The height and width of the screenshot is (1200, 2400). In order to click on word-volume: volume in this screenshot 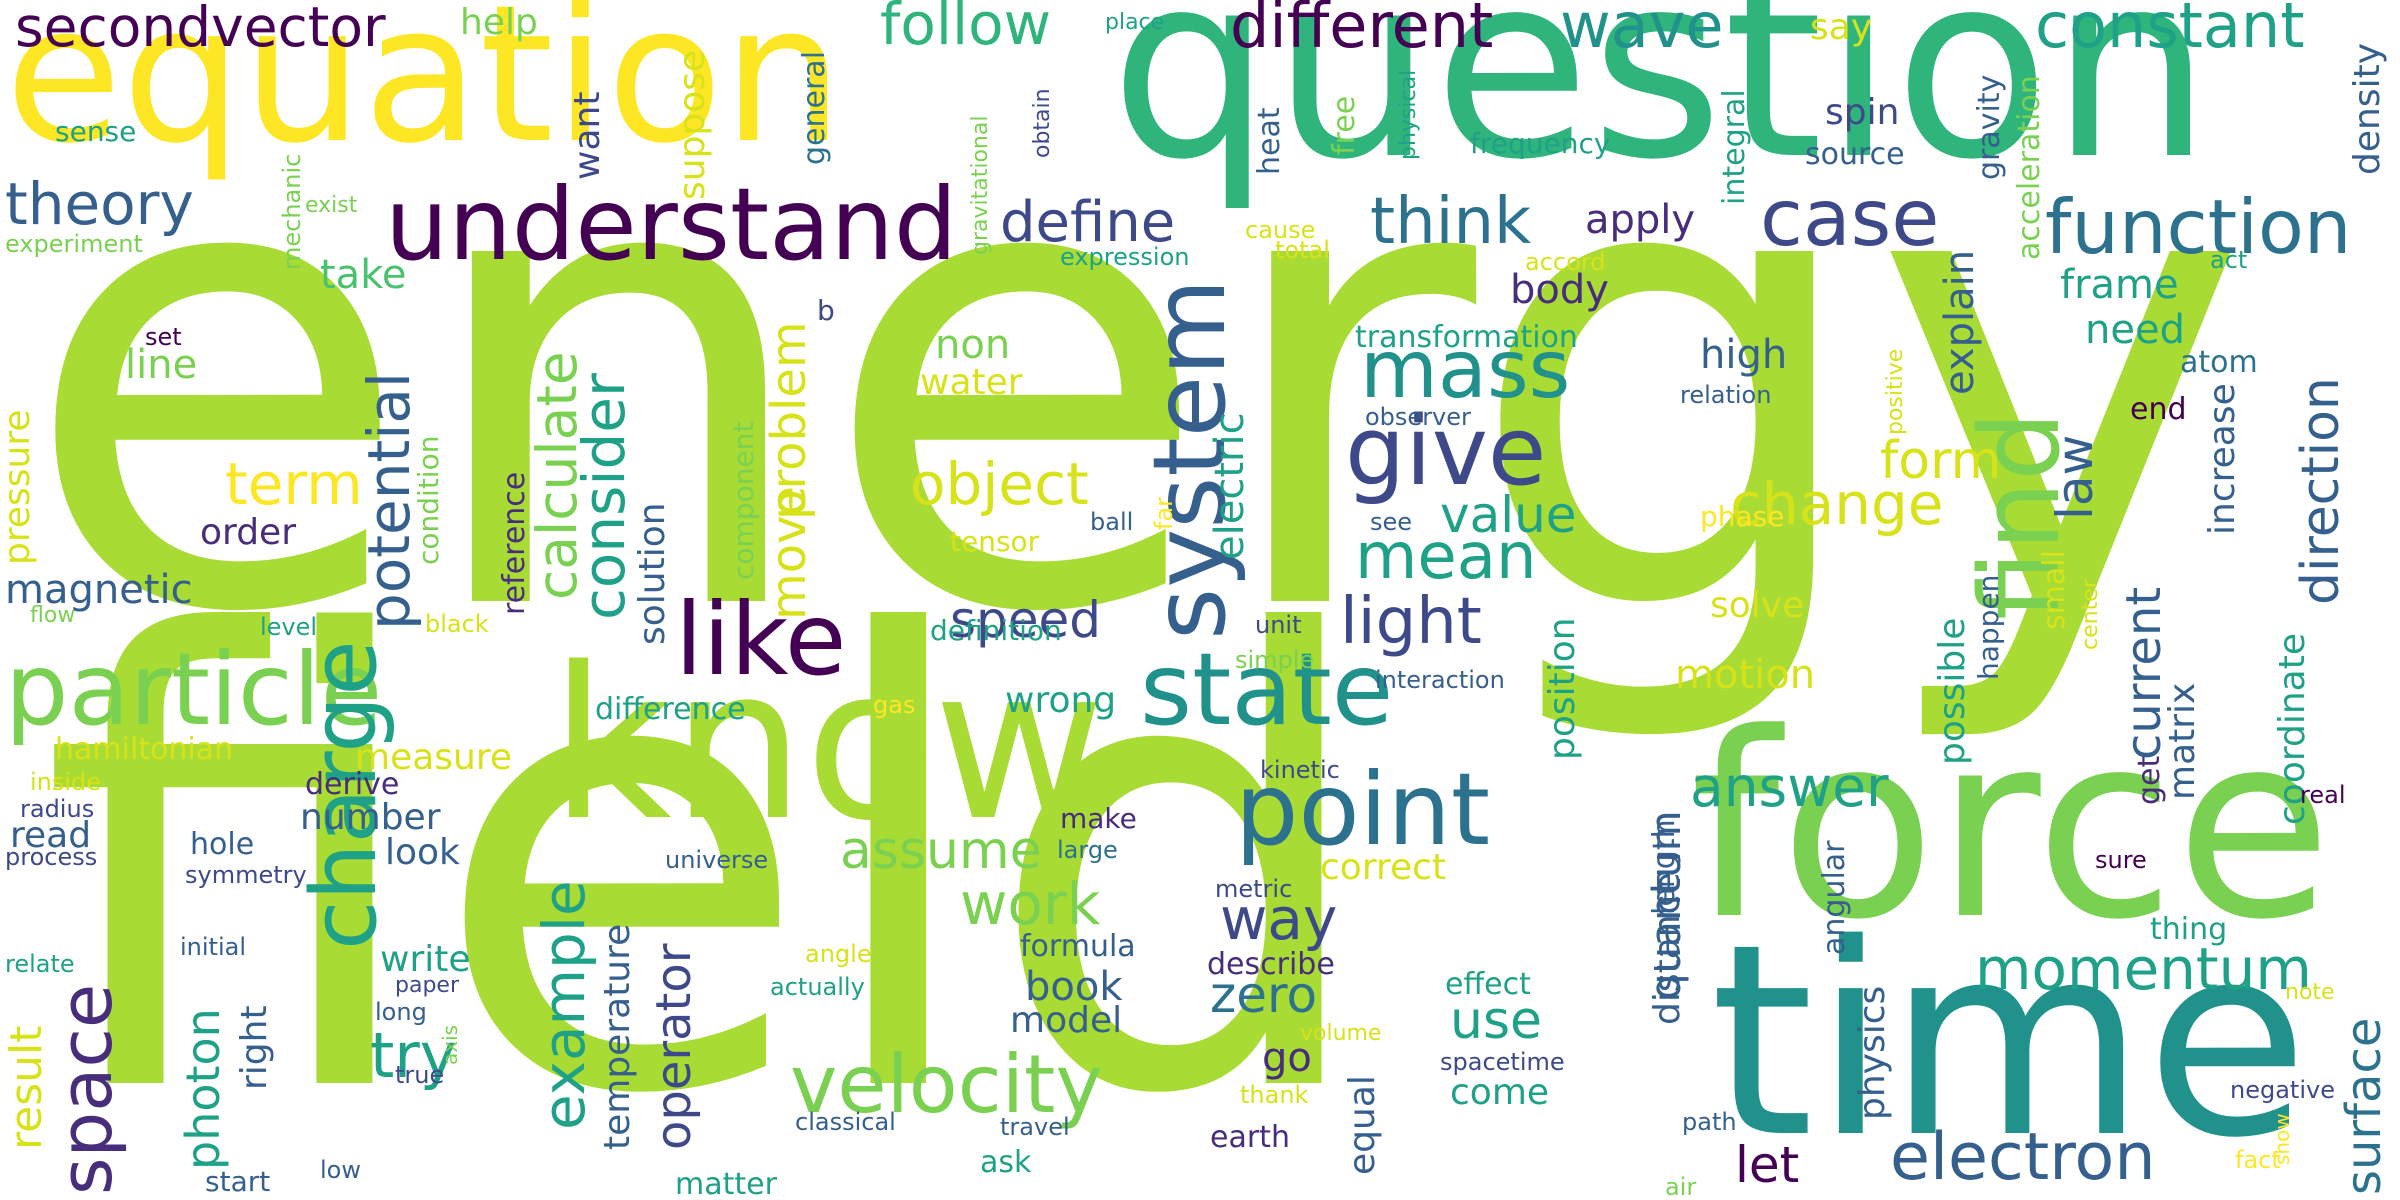, I will do `click(1341, 1033)`.